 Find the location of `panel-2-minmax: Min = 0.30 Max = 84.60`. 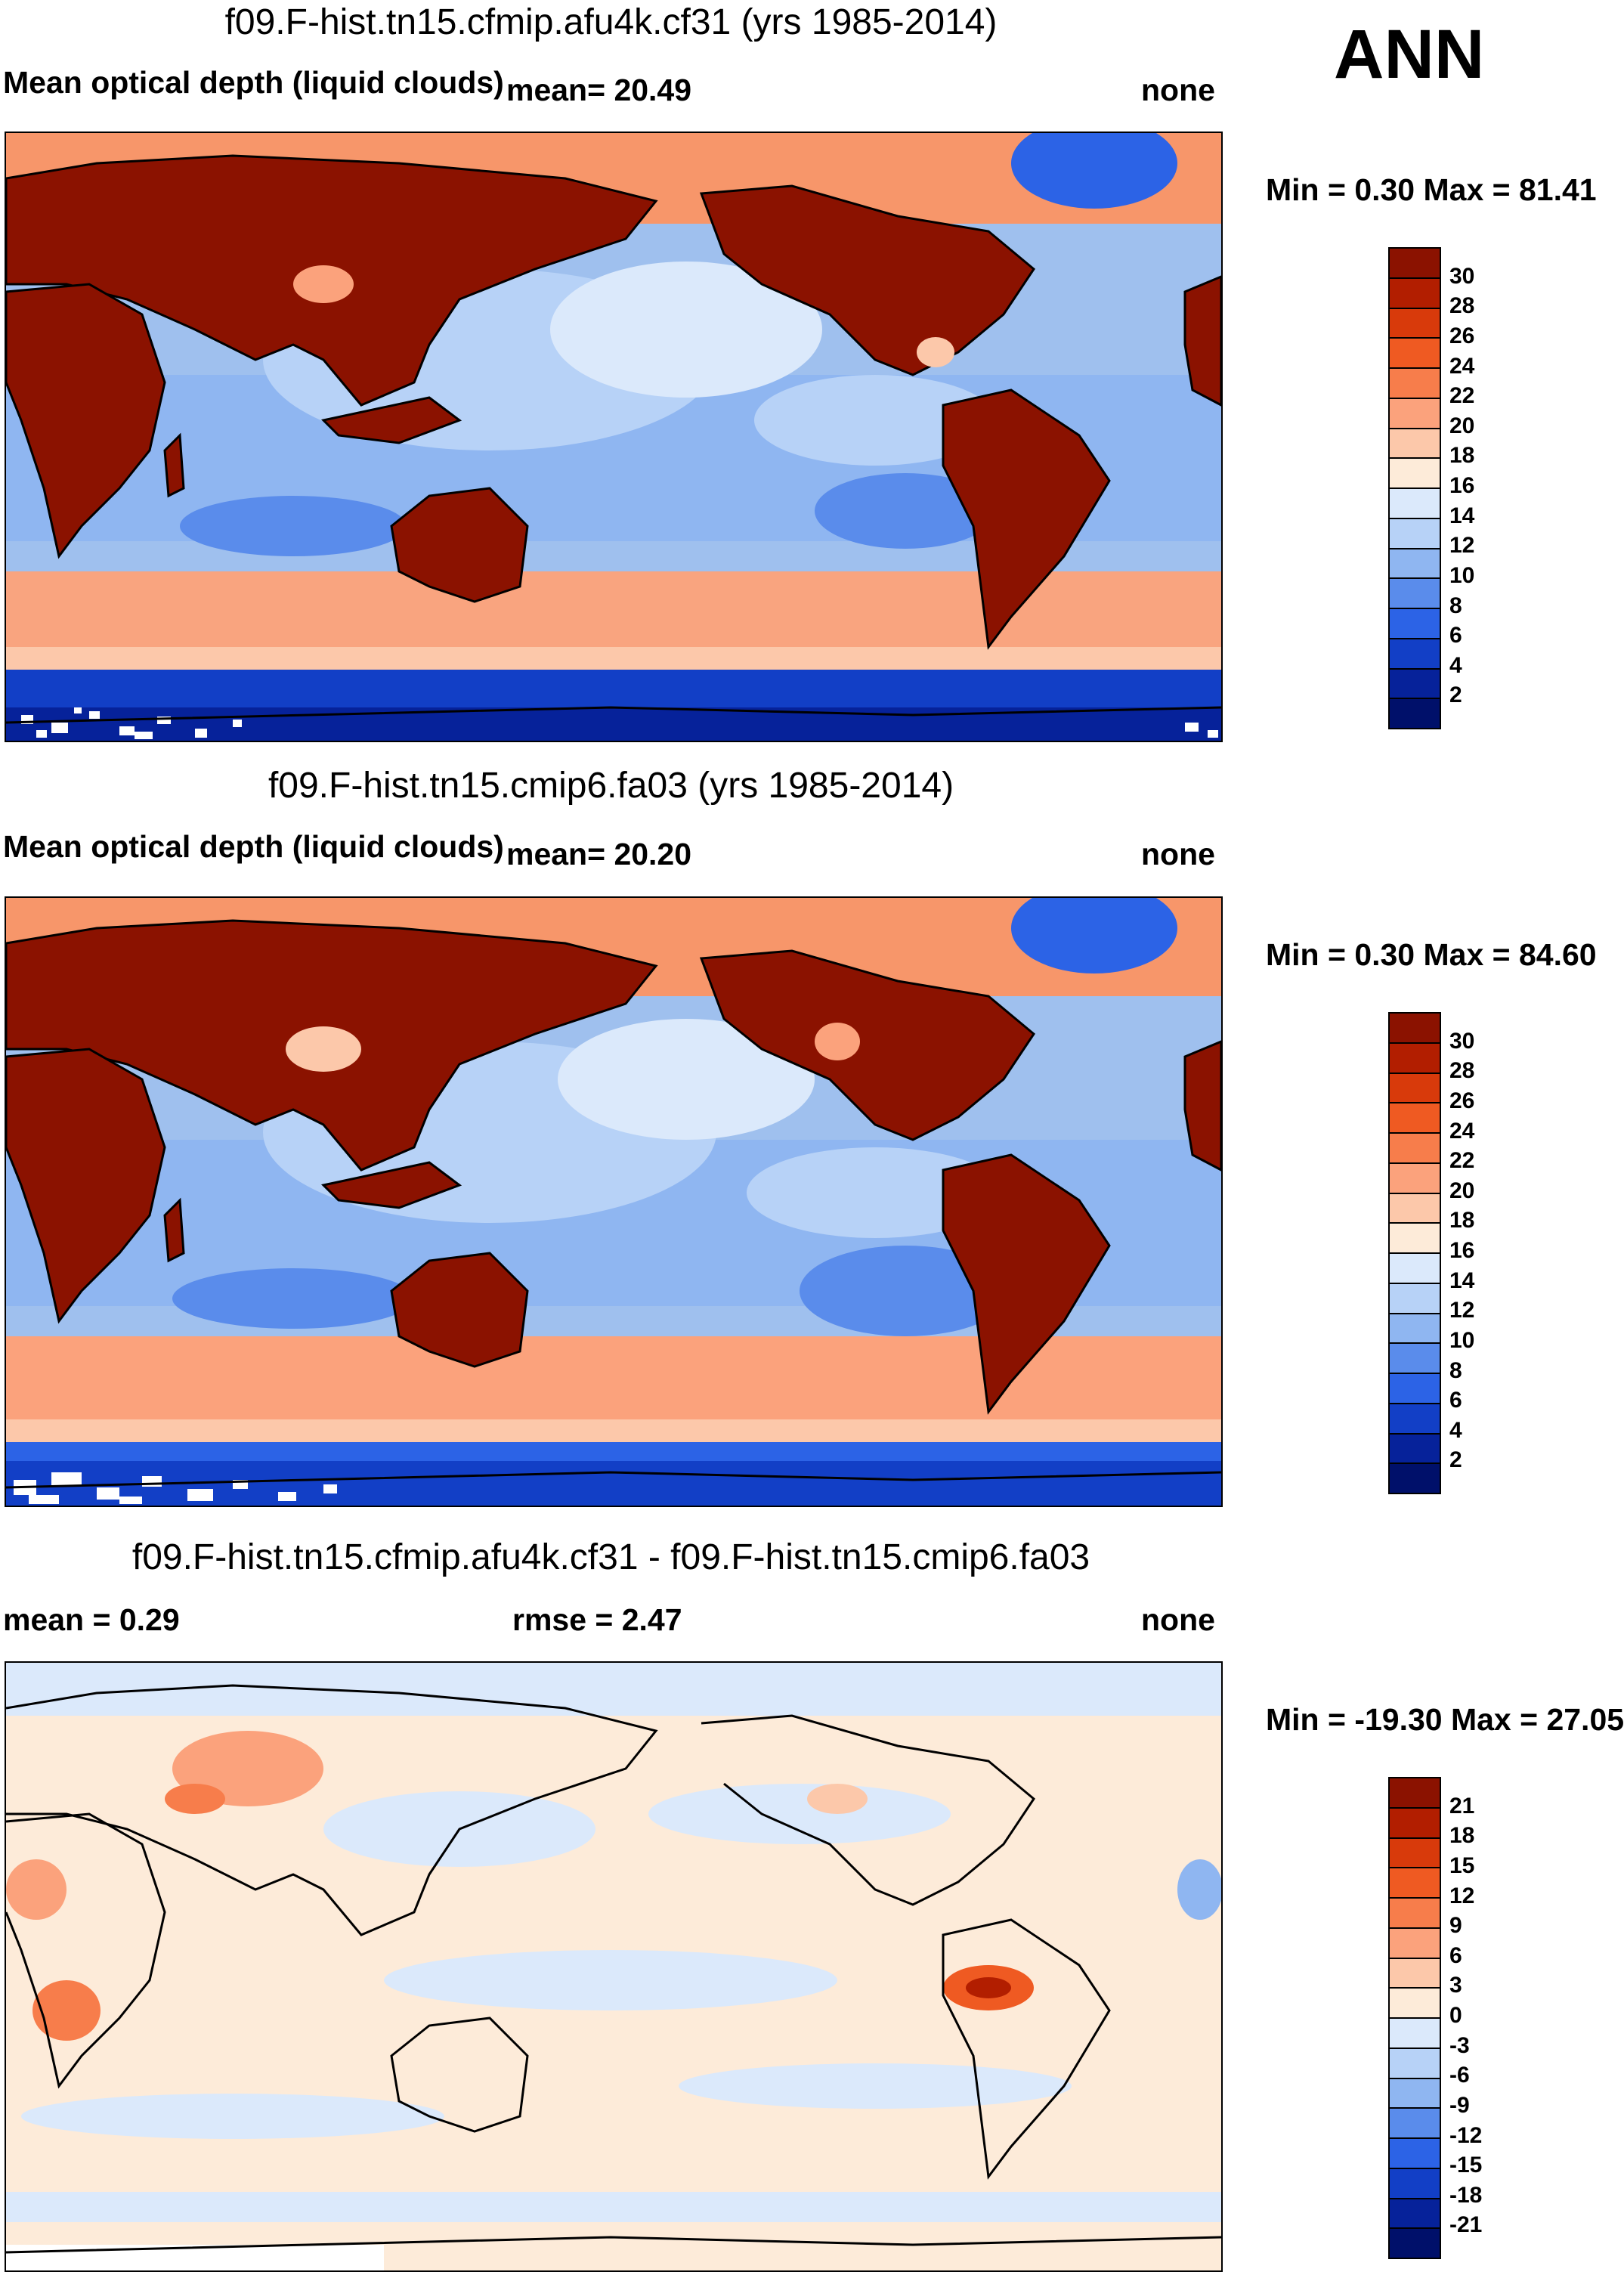

panel-2-minmax: Min = 0.30 Max = 84.60 is located at coordinates (1431, 954).